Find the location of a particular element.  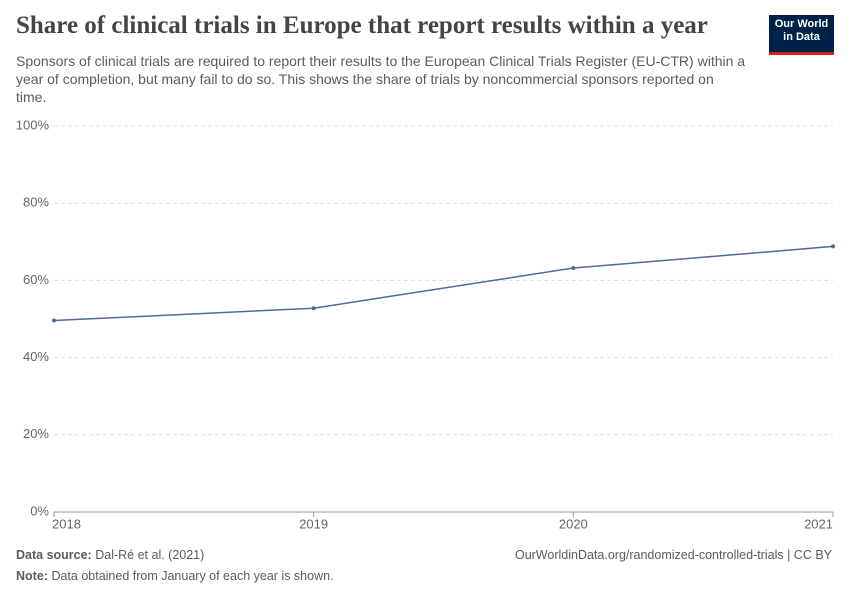

x-tick-label: 2020 is located at coordinates (573, 523).